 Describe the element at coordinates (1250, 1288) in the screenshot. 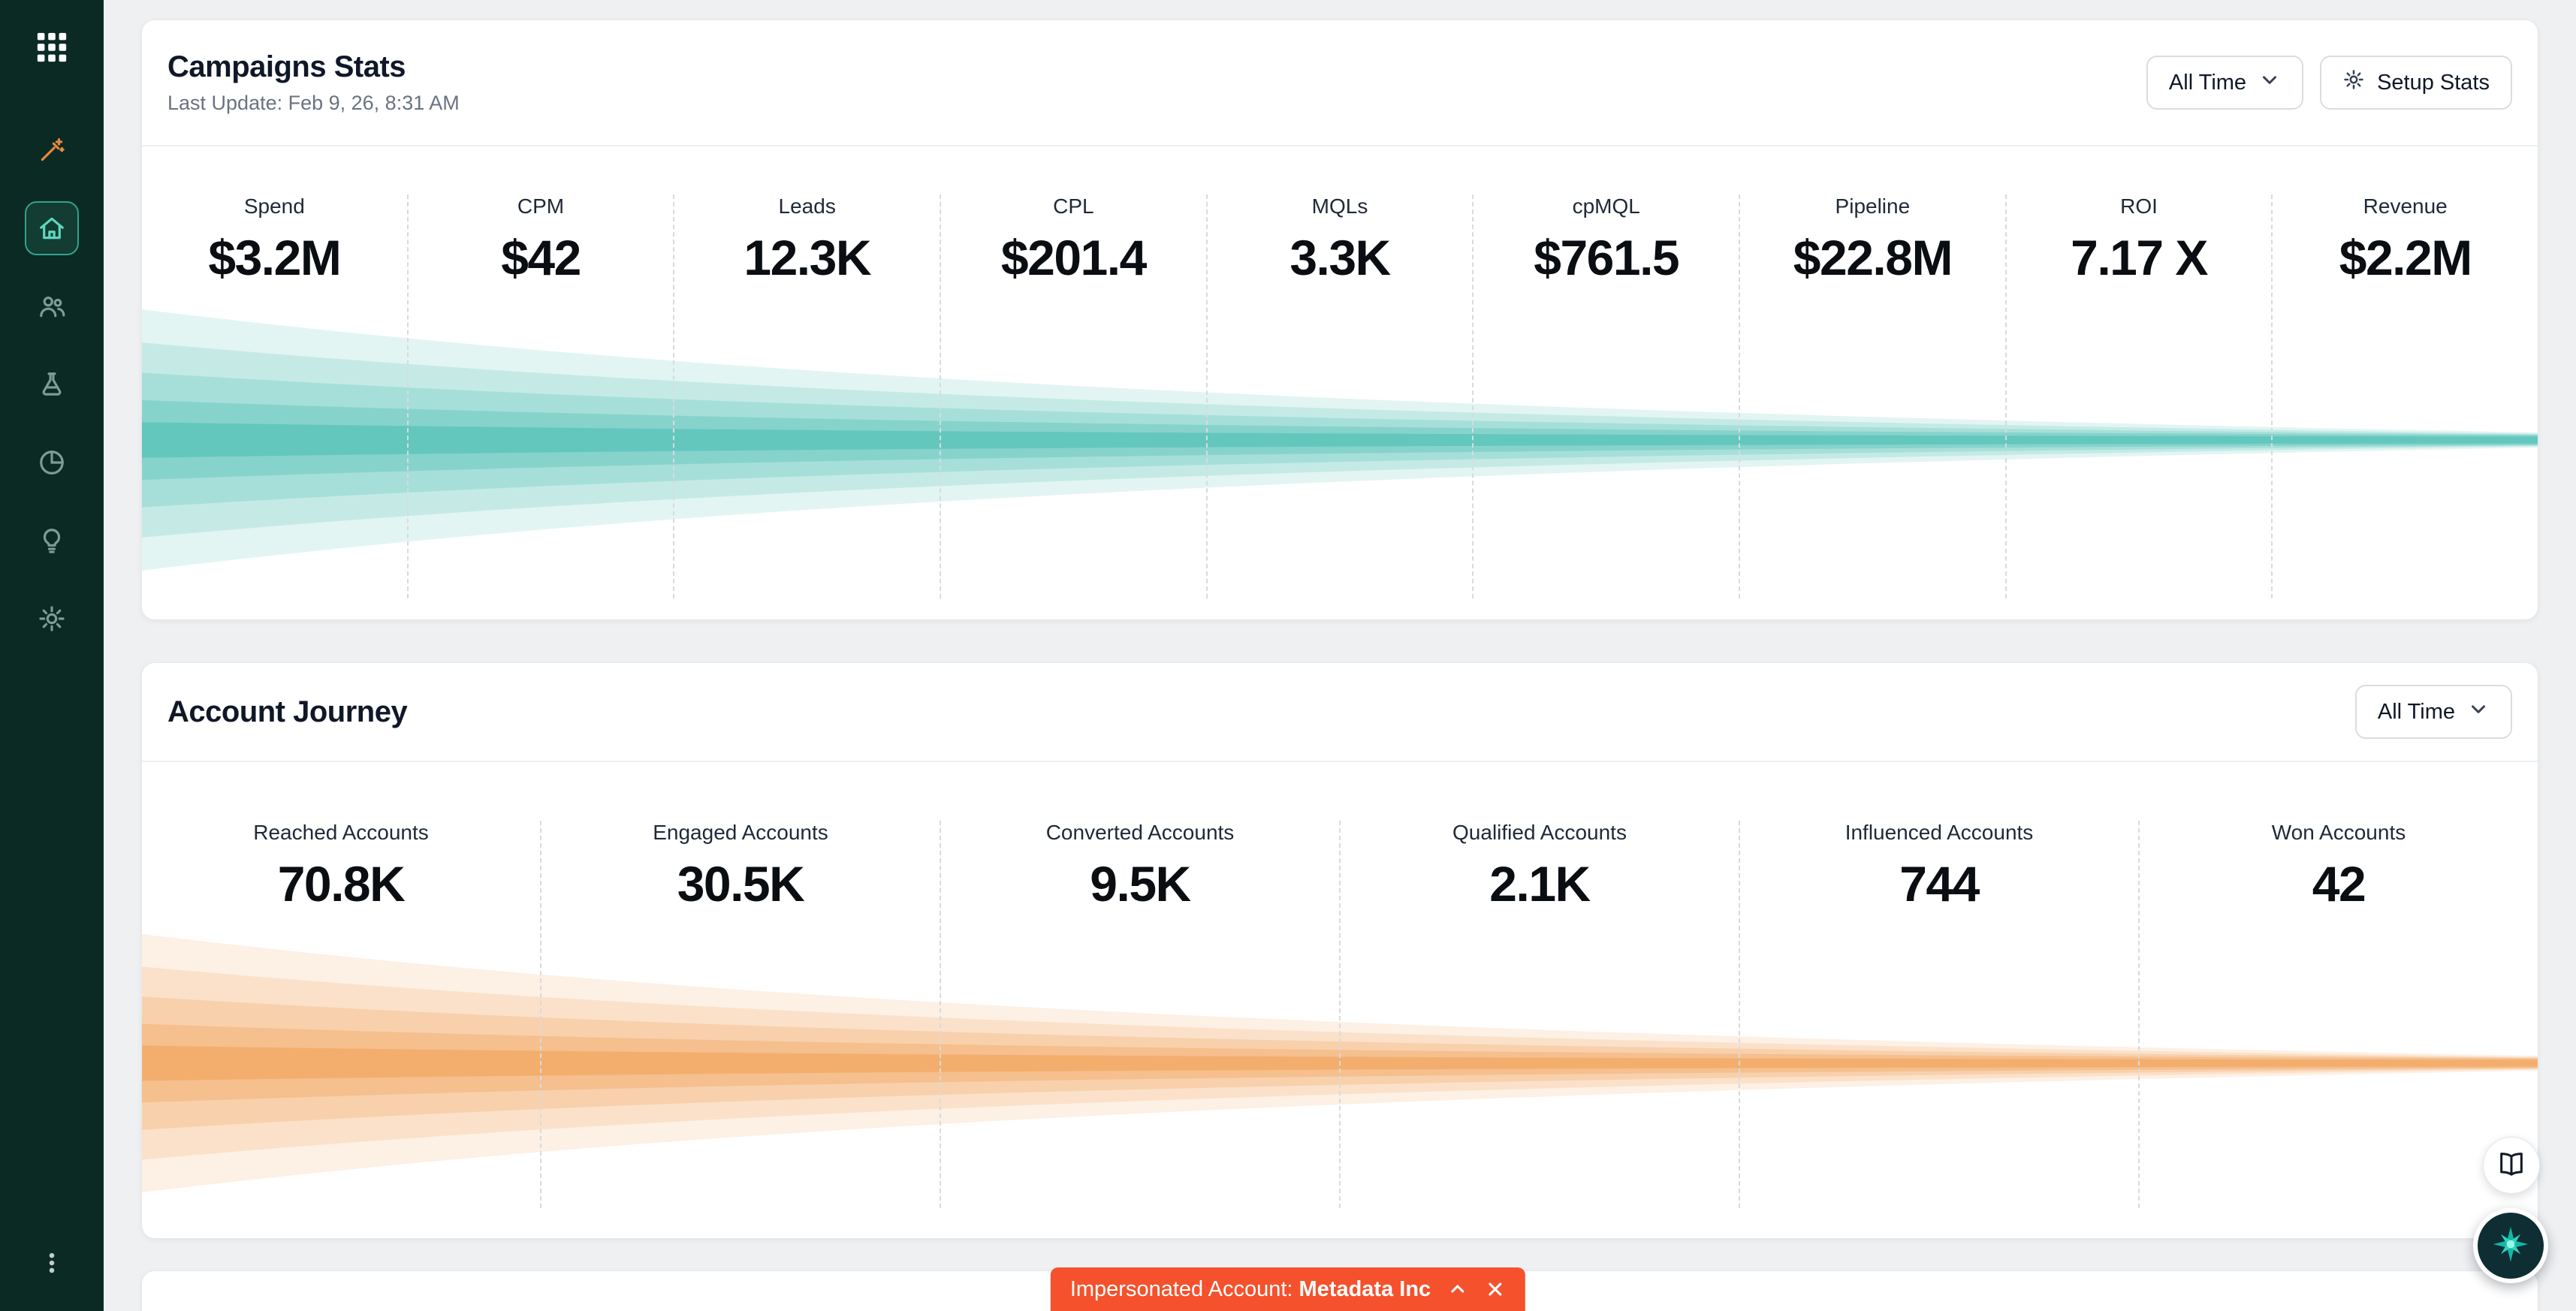

I see `impersonation-text: Impersonated Account: Metadata Inc` at that location.